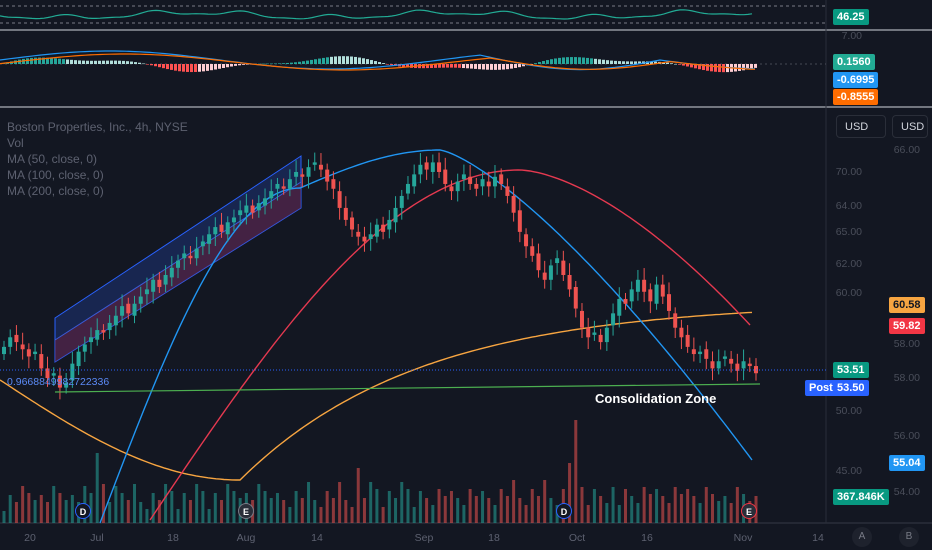 The height and width of the screenshot is (550, 932). Describe the element at coordinates (861, 126) in the screenshot. I see `currency-button-1: USD` at that location.